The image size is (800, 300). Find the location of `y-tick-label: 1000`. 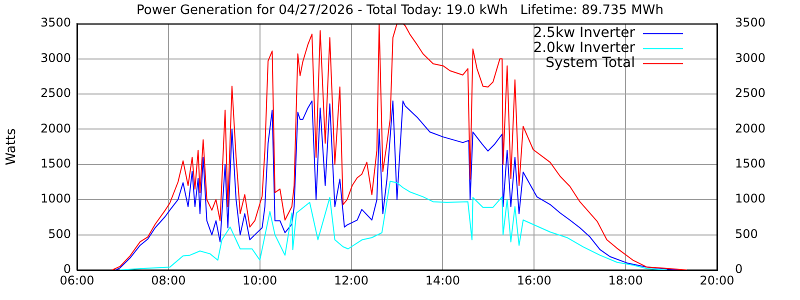

y-tick-label: 1000 is located at coordinates (55, 199).